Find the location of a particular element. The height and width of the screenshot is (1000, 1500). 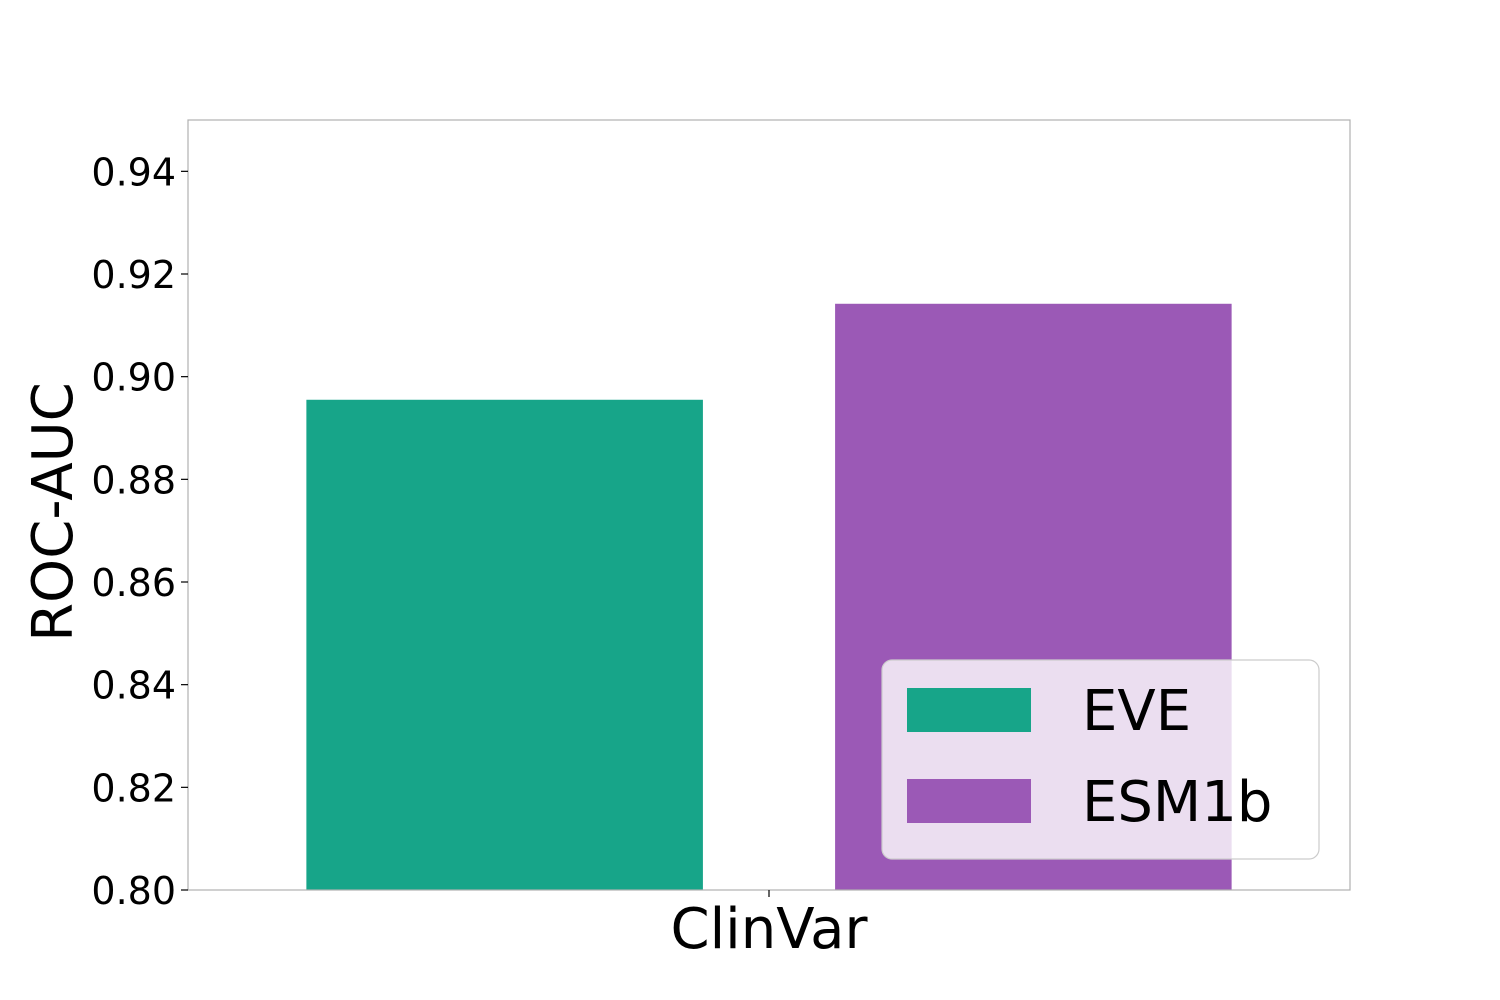

legend: EVE ESM1b is located at coordinates (1100, 759).